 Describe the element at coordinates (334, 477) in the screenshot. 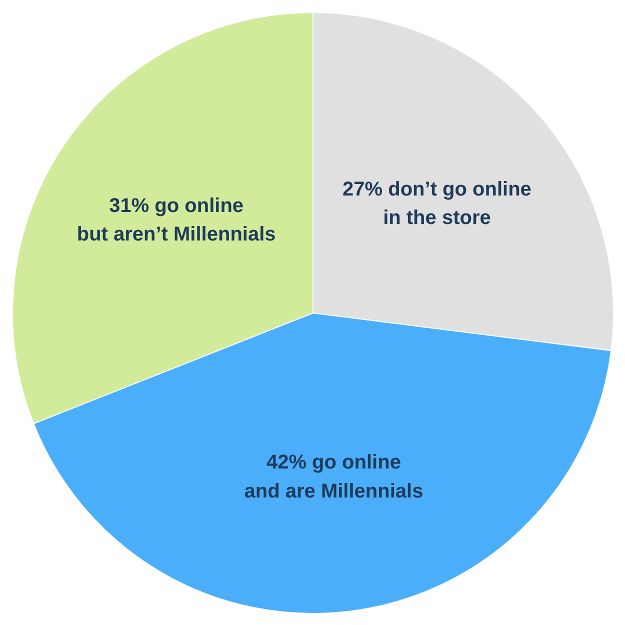

I see `slice-label: 42% go online and are Millennials` at that location.